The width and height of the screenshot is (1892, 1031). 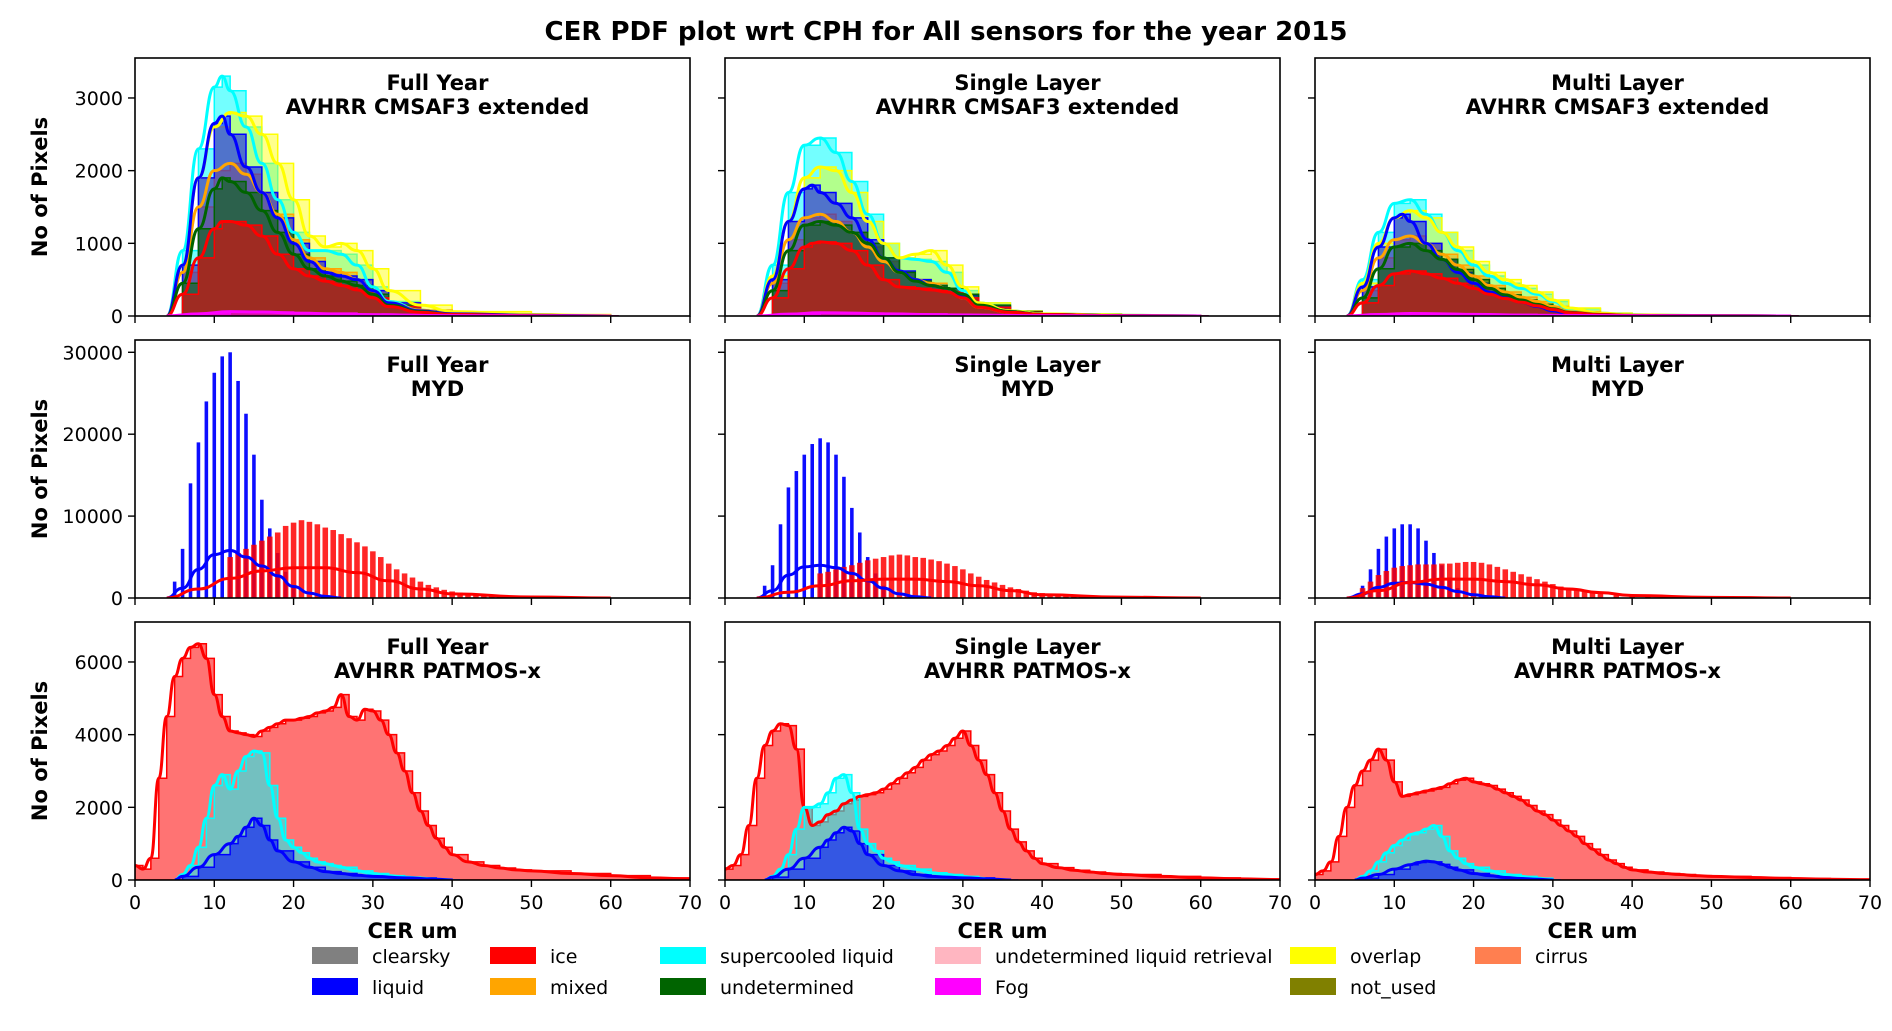 What do you see at coordinates (99, 172) in the screenshot?
I see `y-tick-label: 2000` at bounding box center [99, 172].